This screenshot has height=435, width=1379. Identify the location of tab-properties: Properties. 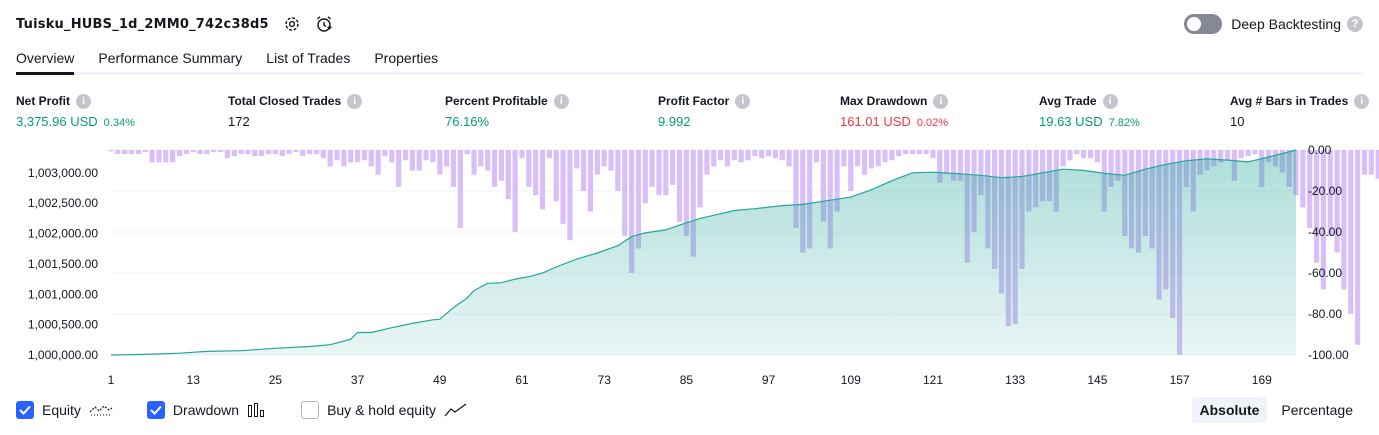
(406, 59).